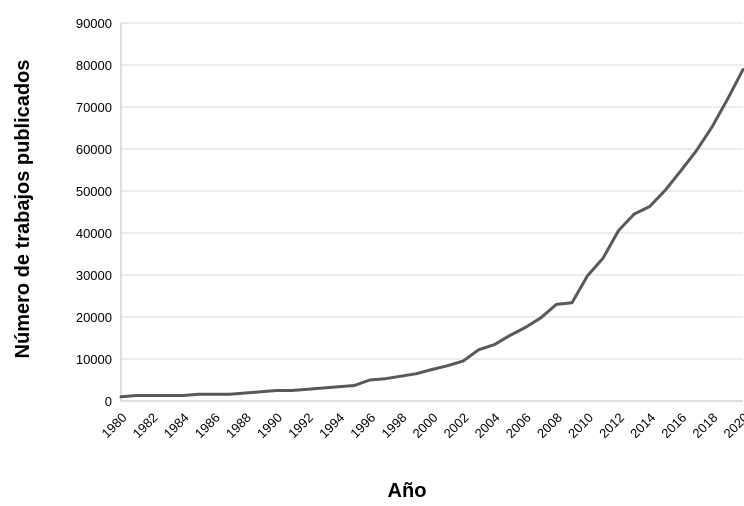 This screenshot has height=506, width=744. Describe the element at coordinates (456, 425) in the screenshot. I see `x-tick-label: 2002` at that location.